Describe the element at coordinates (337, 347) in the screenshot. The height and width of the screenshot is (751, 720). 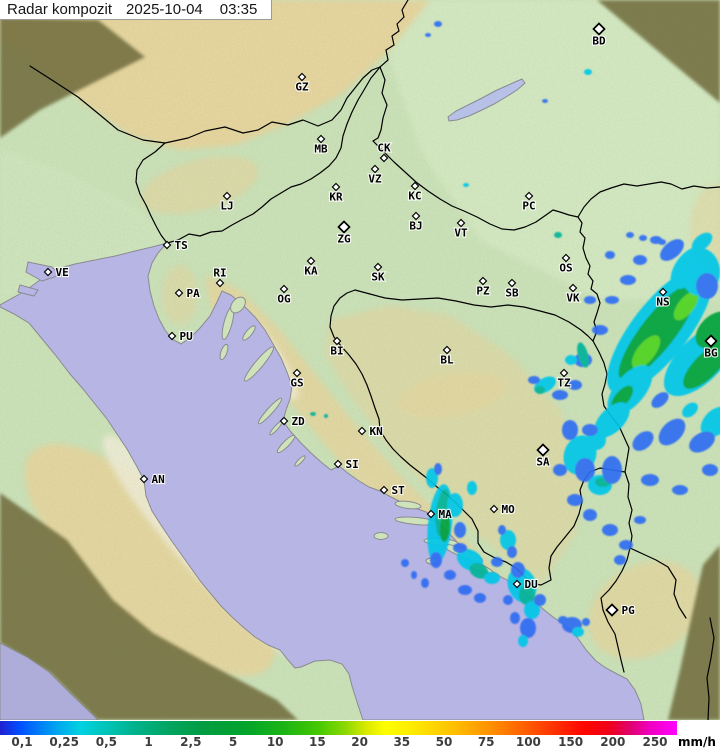
I see `city-marker-bi: BI` at that location.